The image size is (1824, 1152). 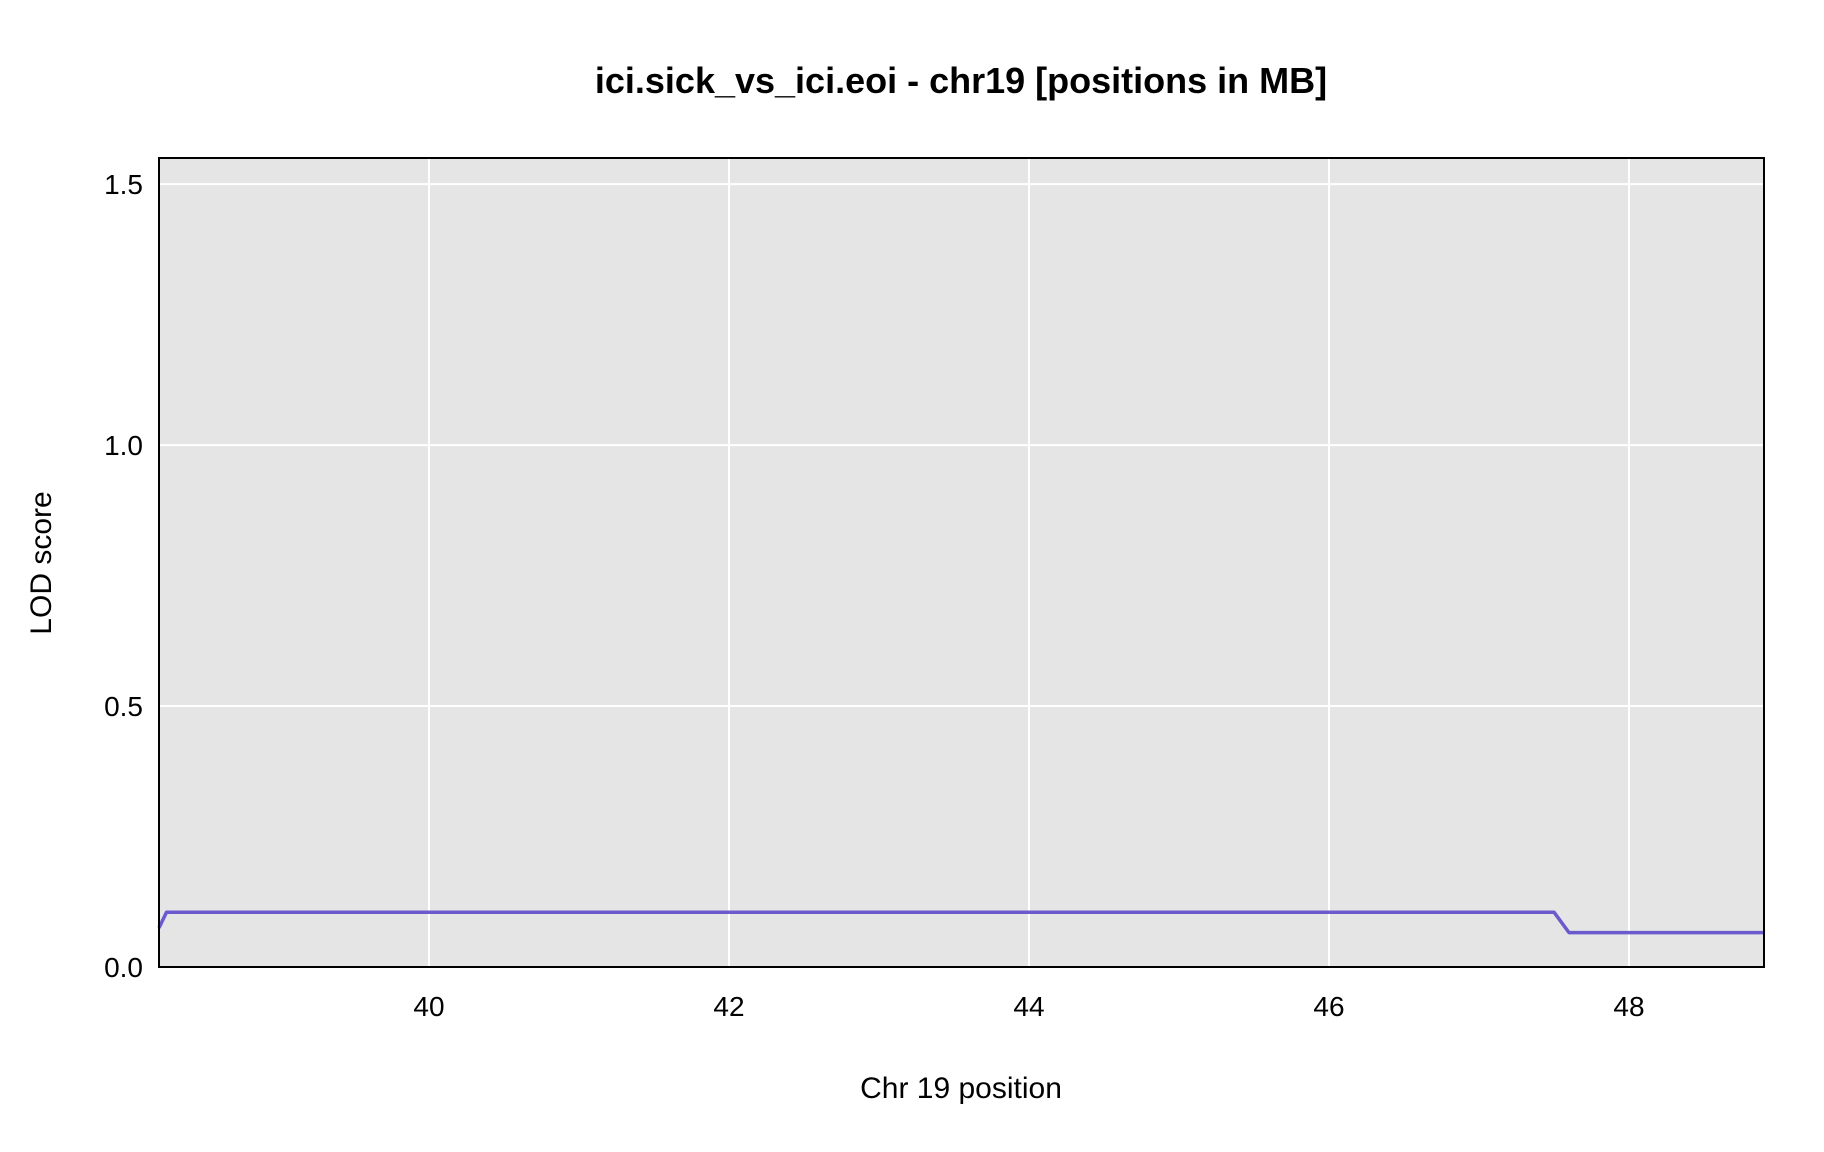 I want to click on y-tick-label-0: 0.0, so click(x=123, y=967).